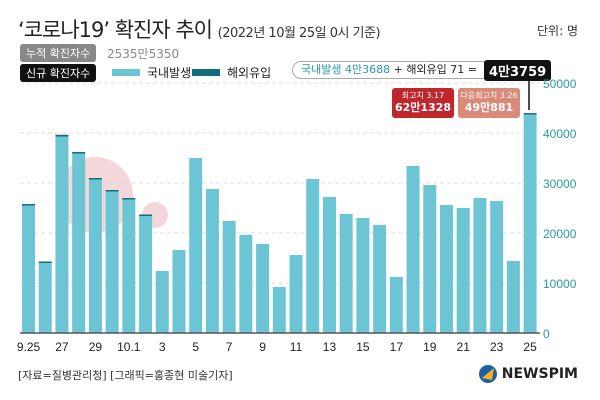 Image resolution: width=600 pixels, height=400 pixels. Describe the element at coordinates (398, 69) in the screenshot. I see `sum-plus: +` at that location.